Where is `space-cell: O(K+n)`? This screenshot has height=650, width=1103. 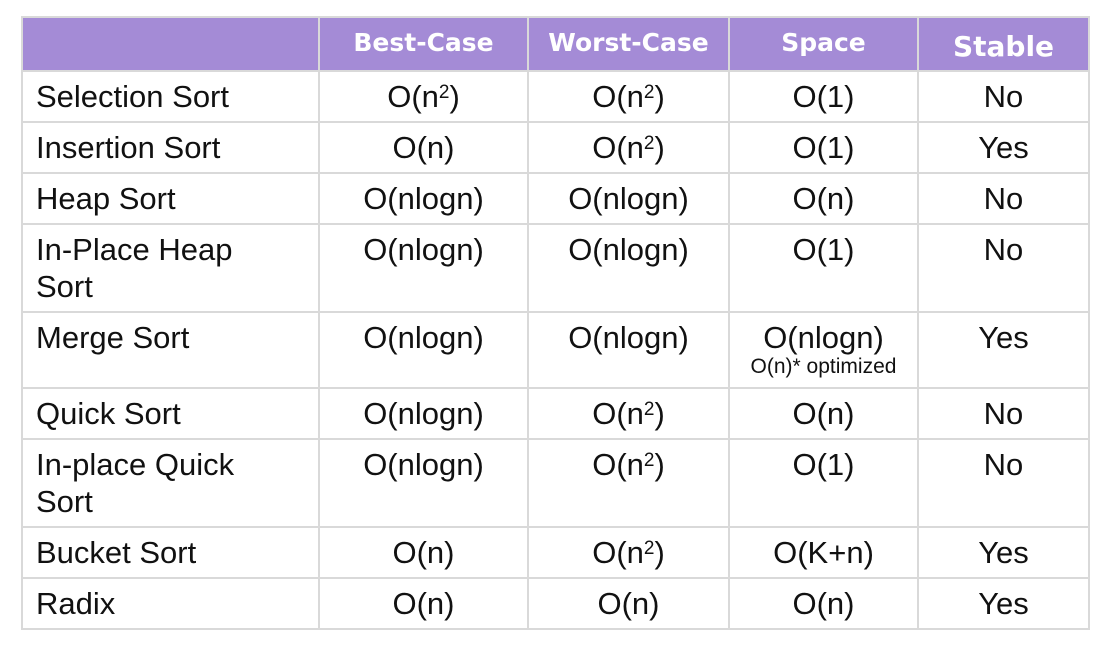
space-cell: O(K+n) is located at coordinates (823, 552).